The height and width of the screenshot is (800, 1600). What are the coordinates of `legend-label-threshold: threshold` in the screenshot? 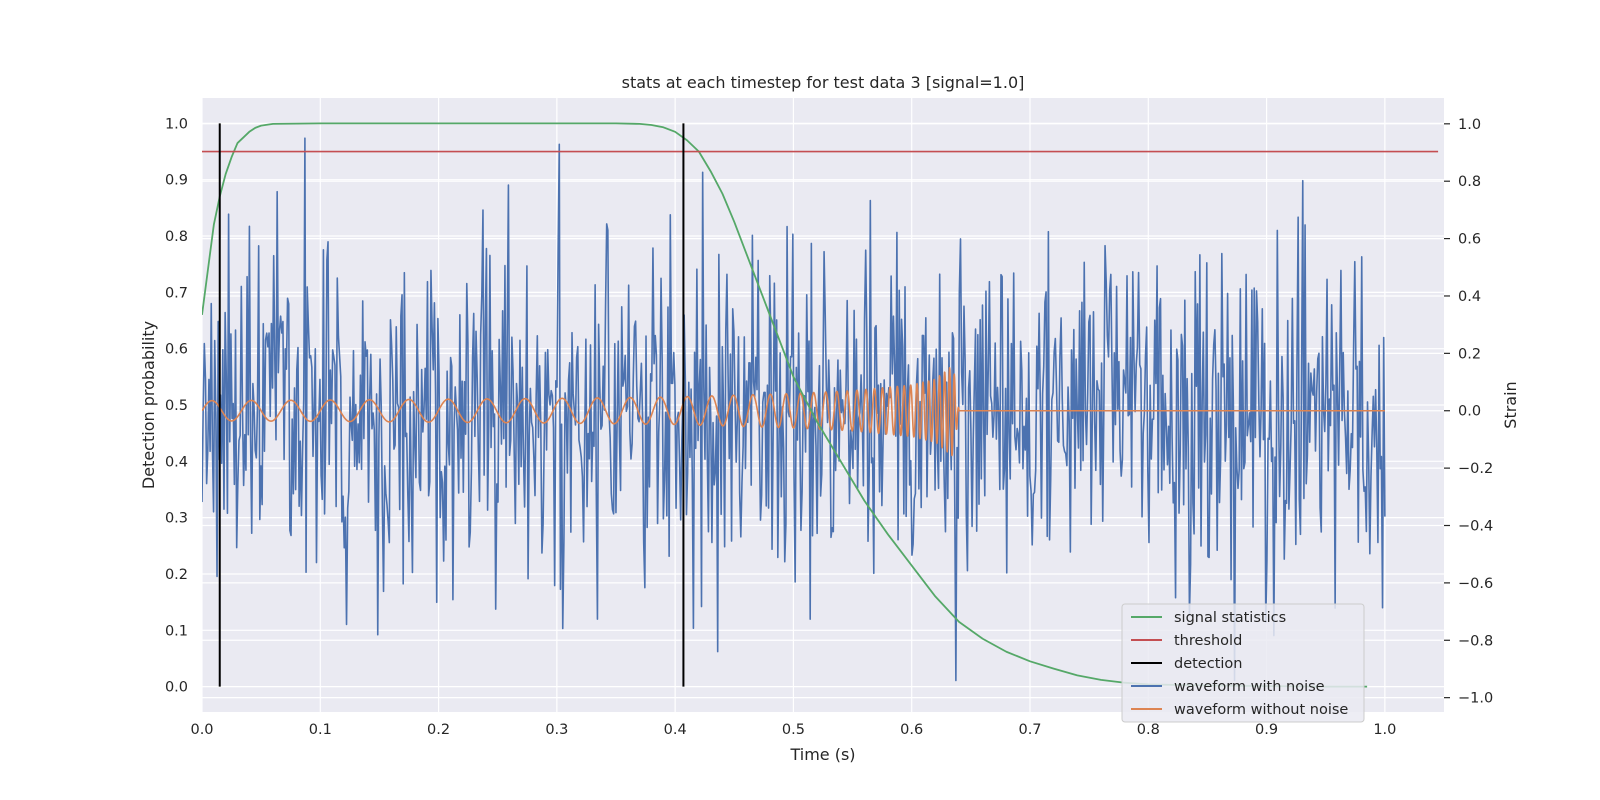 It's located at (1208, 641).